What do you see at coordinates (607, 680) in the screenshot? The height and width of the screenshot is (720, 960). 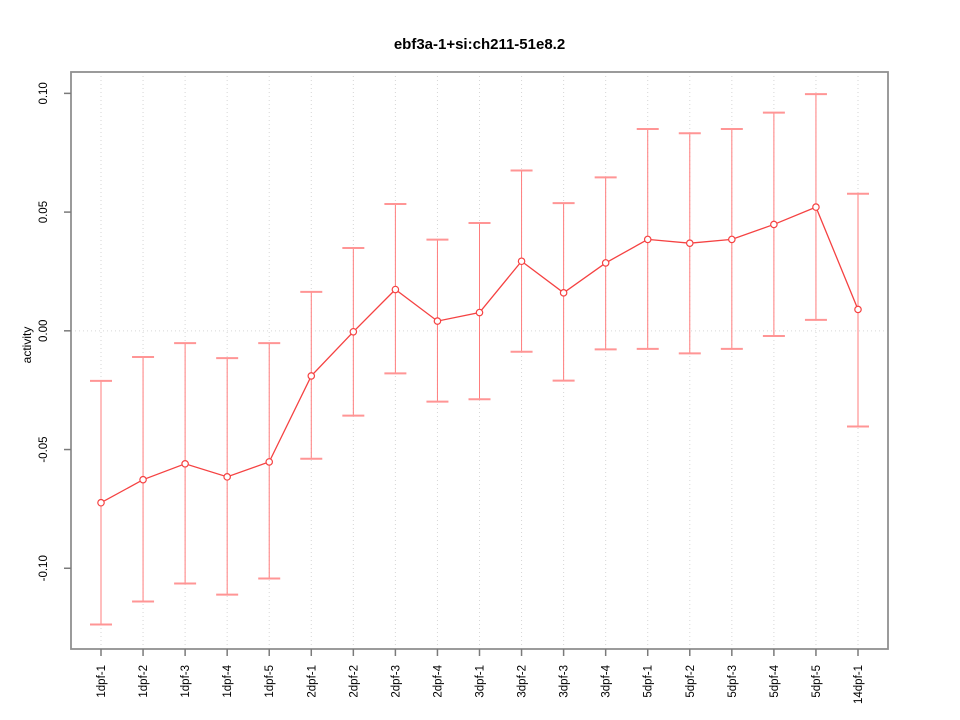 I see `x-tick-label: 3dpf-4` at bounding box center [607, 680].